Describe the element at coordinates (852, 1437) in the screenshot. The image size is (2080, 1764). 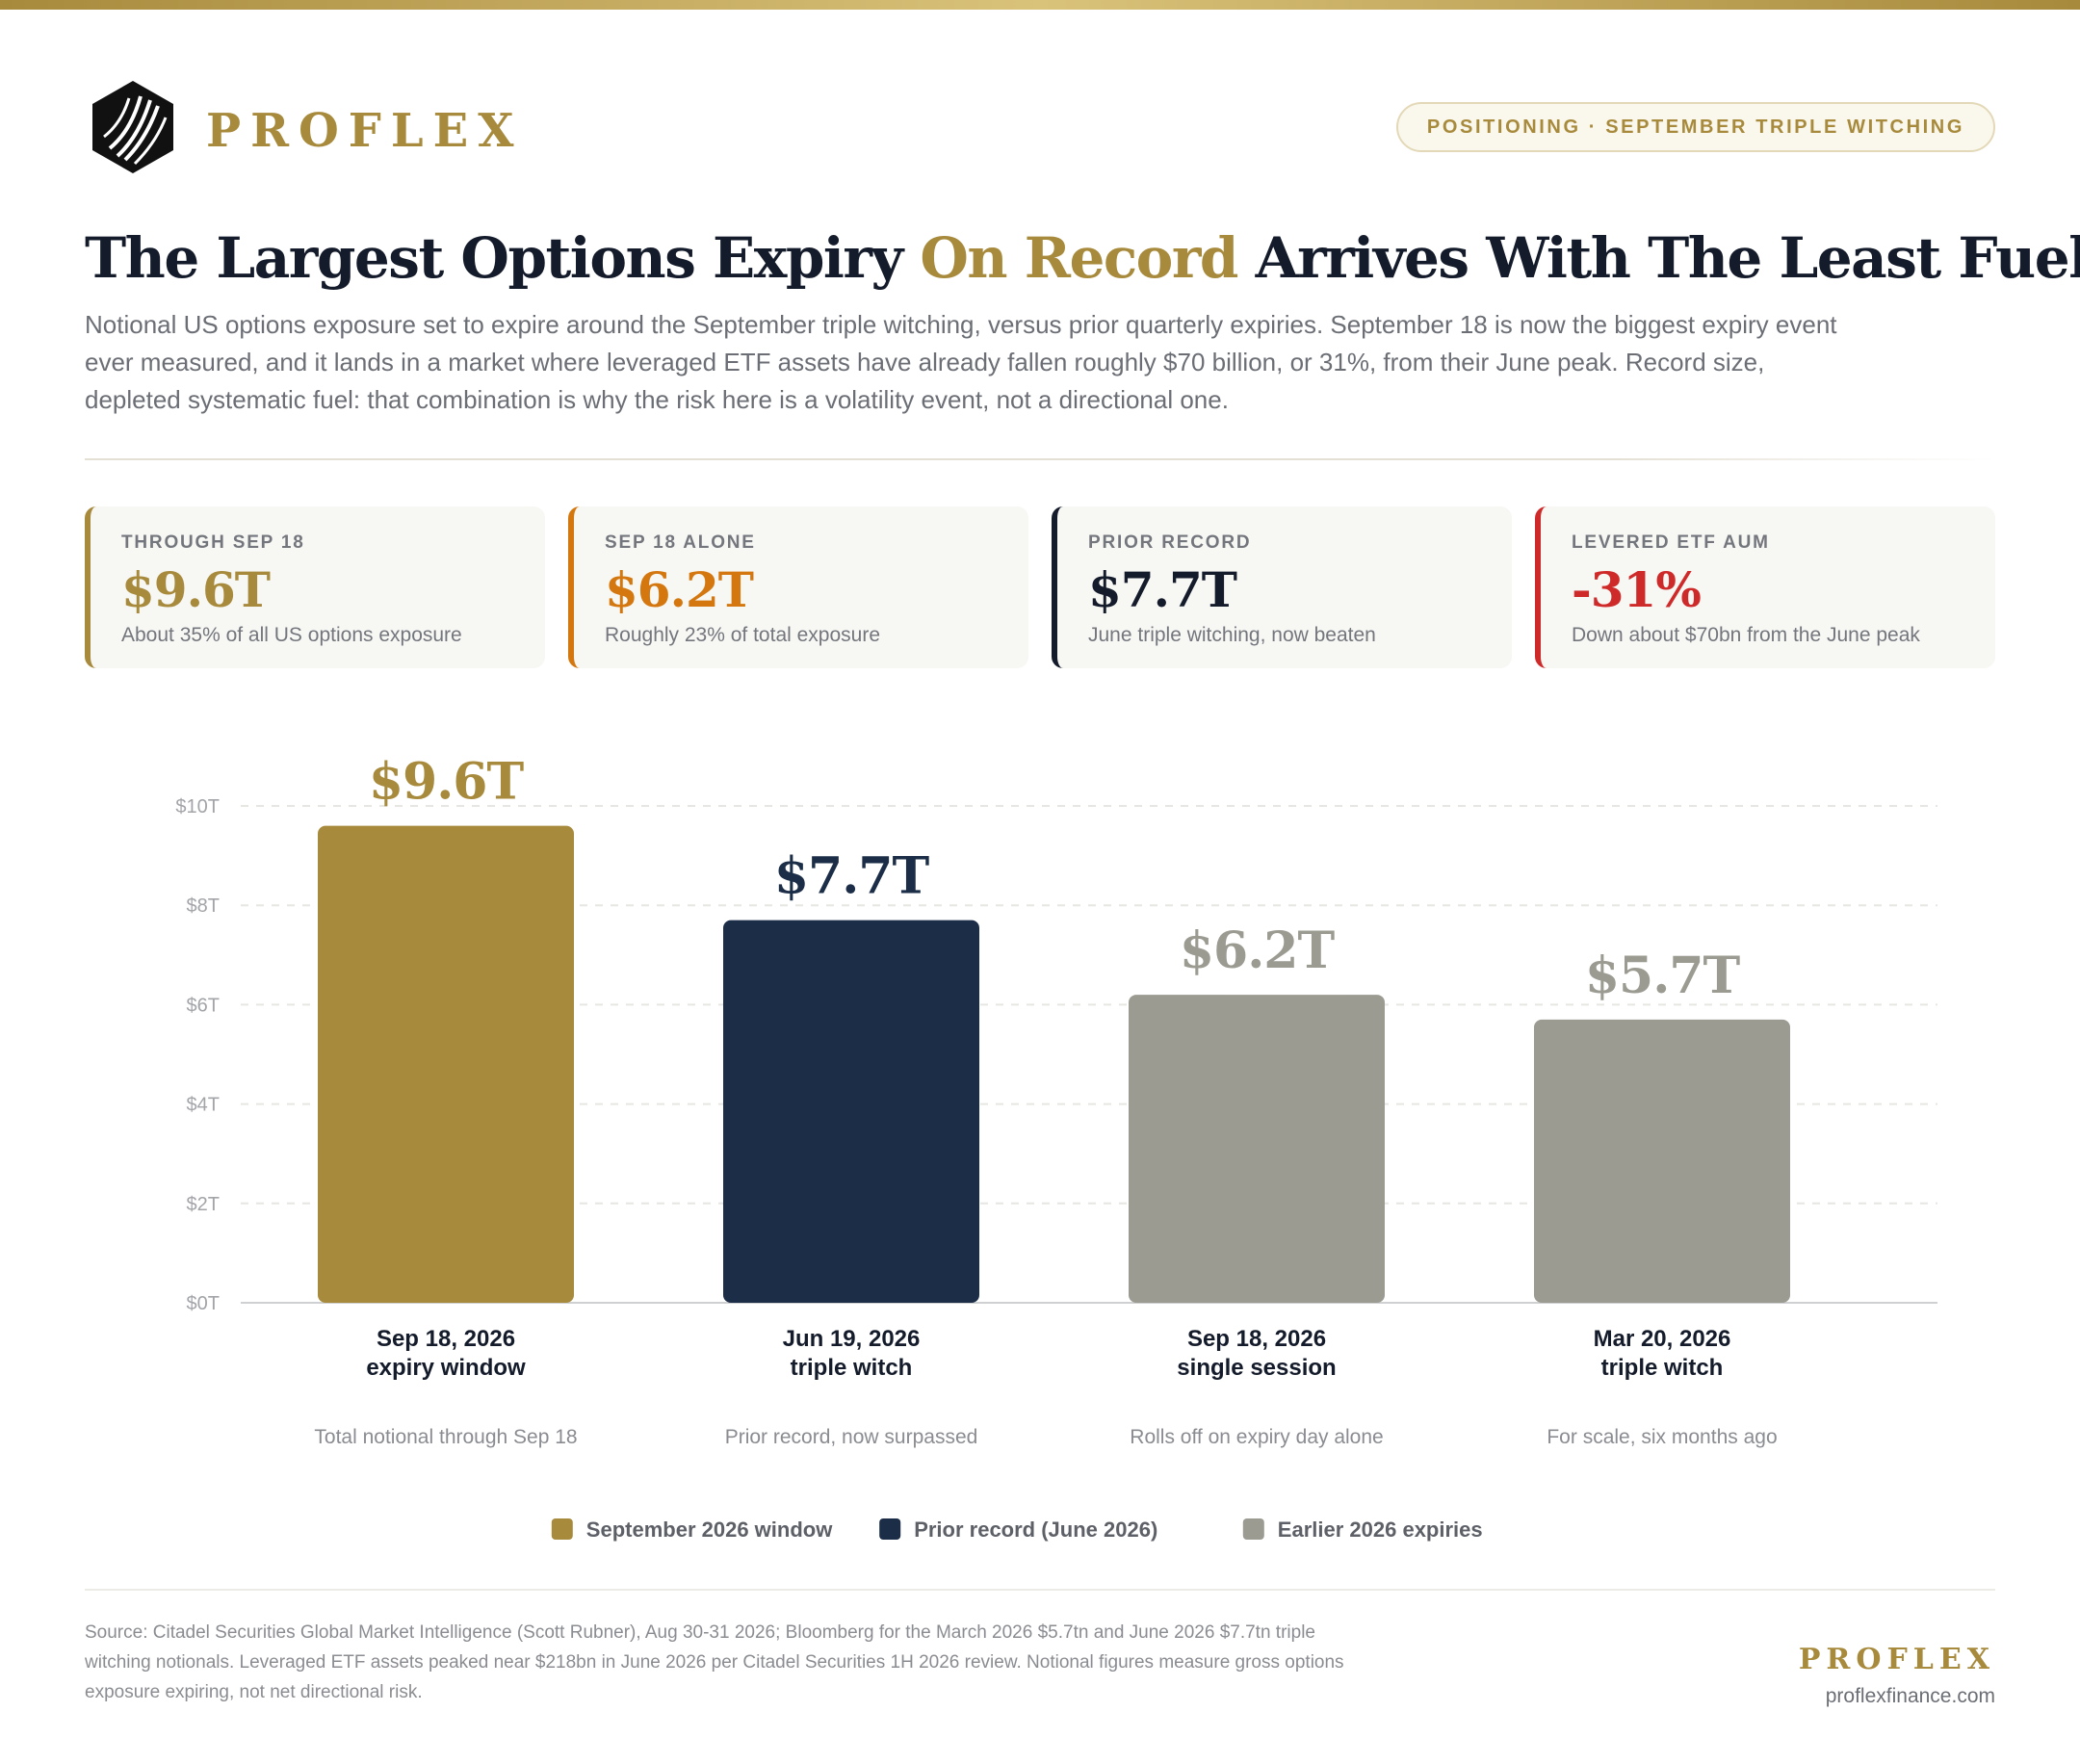
I see `x-category-note: Prior record, now surpassed` at that location.